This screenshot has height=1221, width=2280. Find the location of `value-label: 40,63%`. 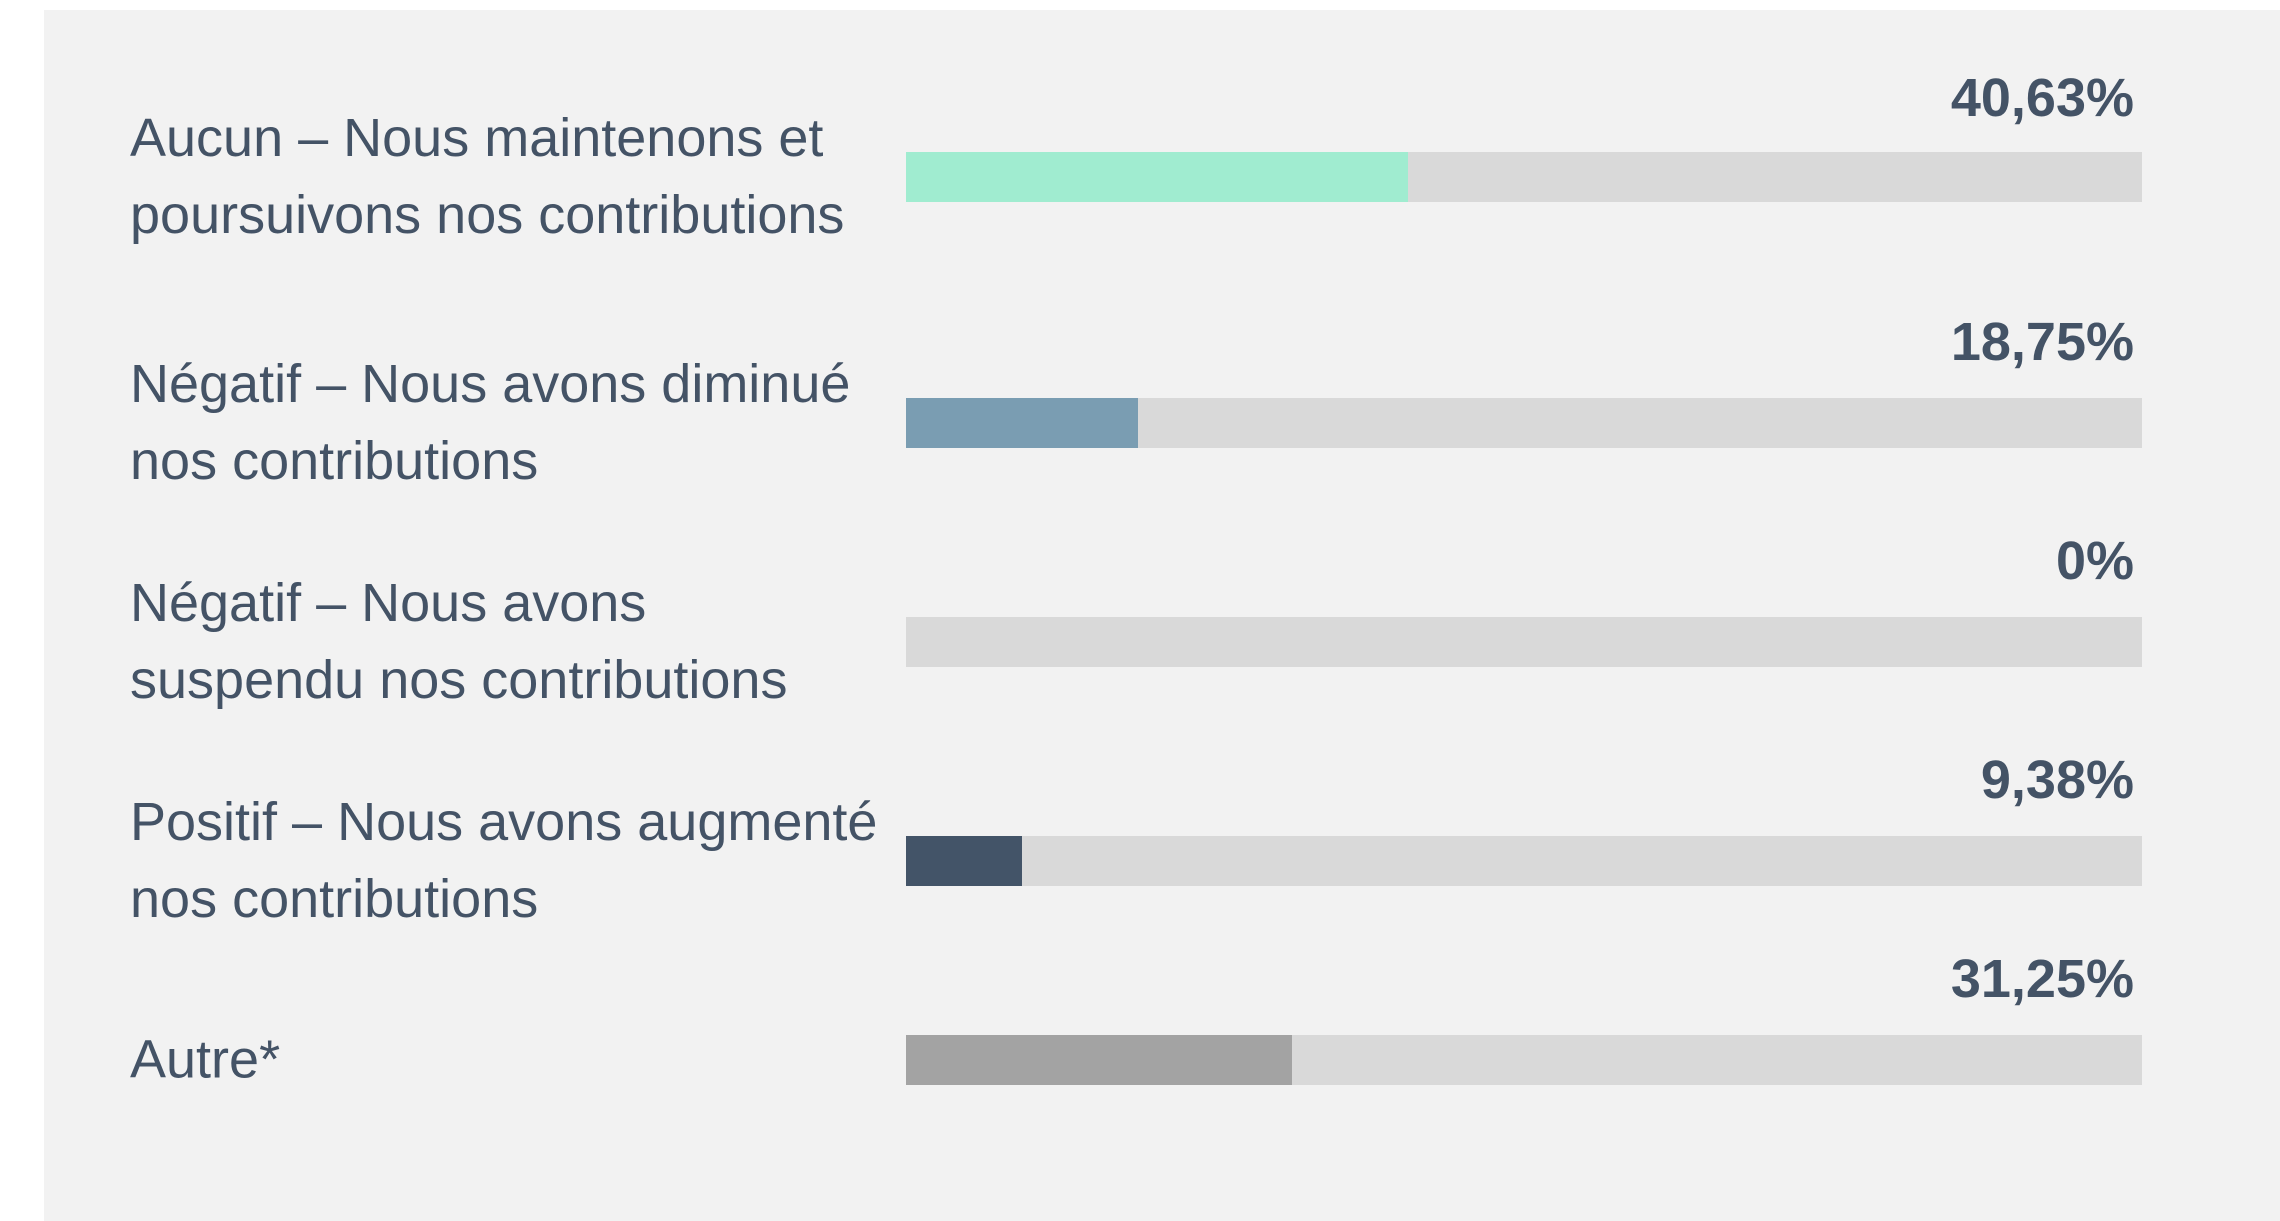

value-label: 40,63% is located at coordinates (2042, 98).